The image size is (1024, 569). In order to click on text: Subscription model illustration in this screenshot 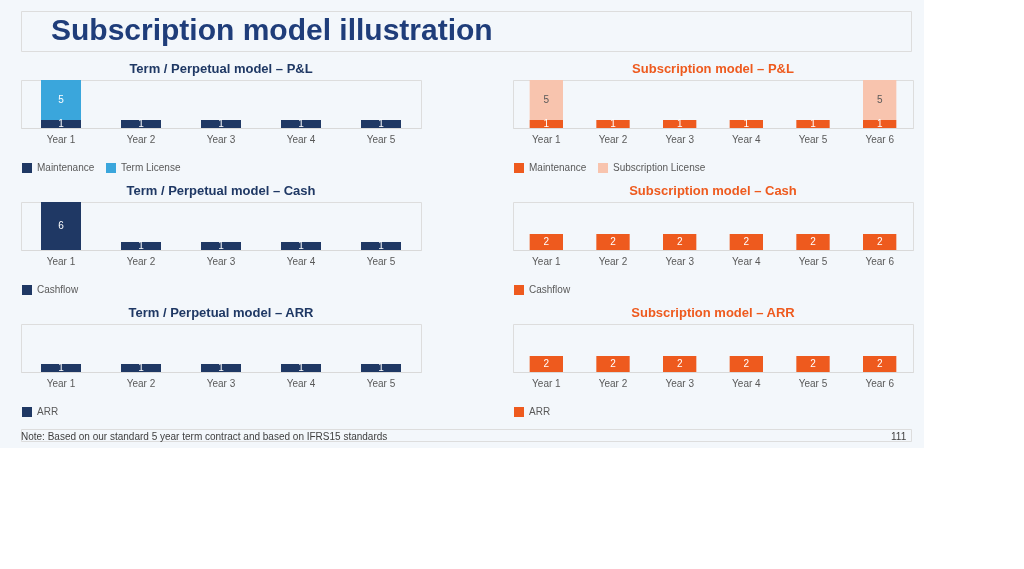, I will do `click(272, 29)`.